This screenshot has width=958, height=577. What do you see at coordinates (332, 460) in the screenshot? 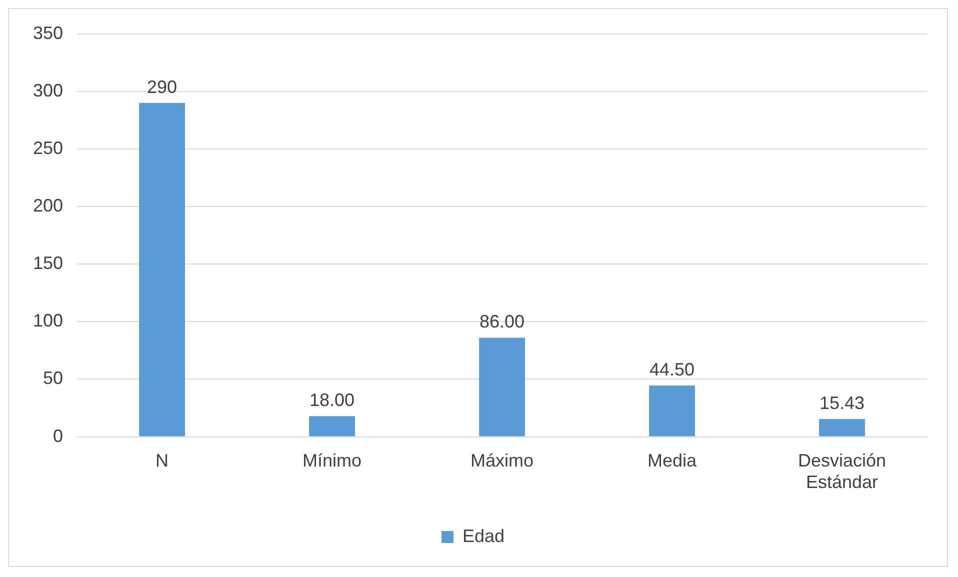
I see `x-tick-label: Mínimo` at bounding box center [332, 460].